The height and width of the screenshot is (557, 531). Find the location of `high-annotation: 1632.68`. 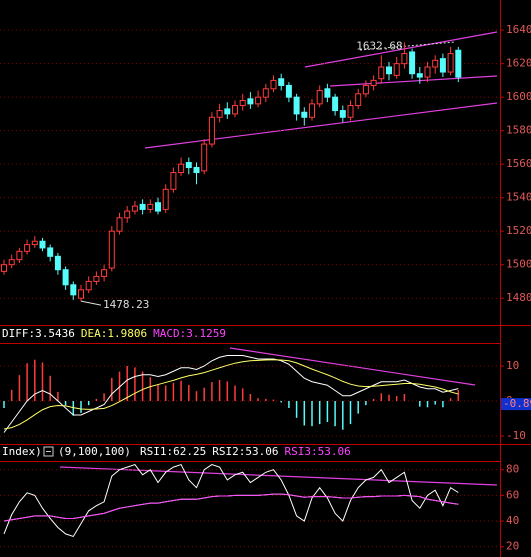

high-annotation: 1632.68 is located at coordinates (379, 45).